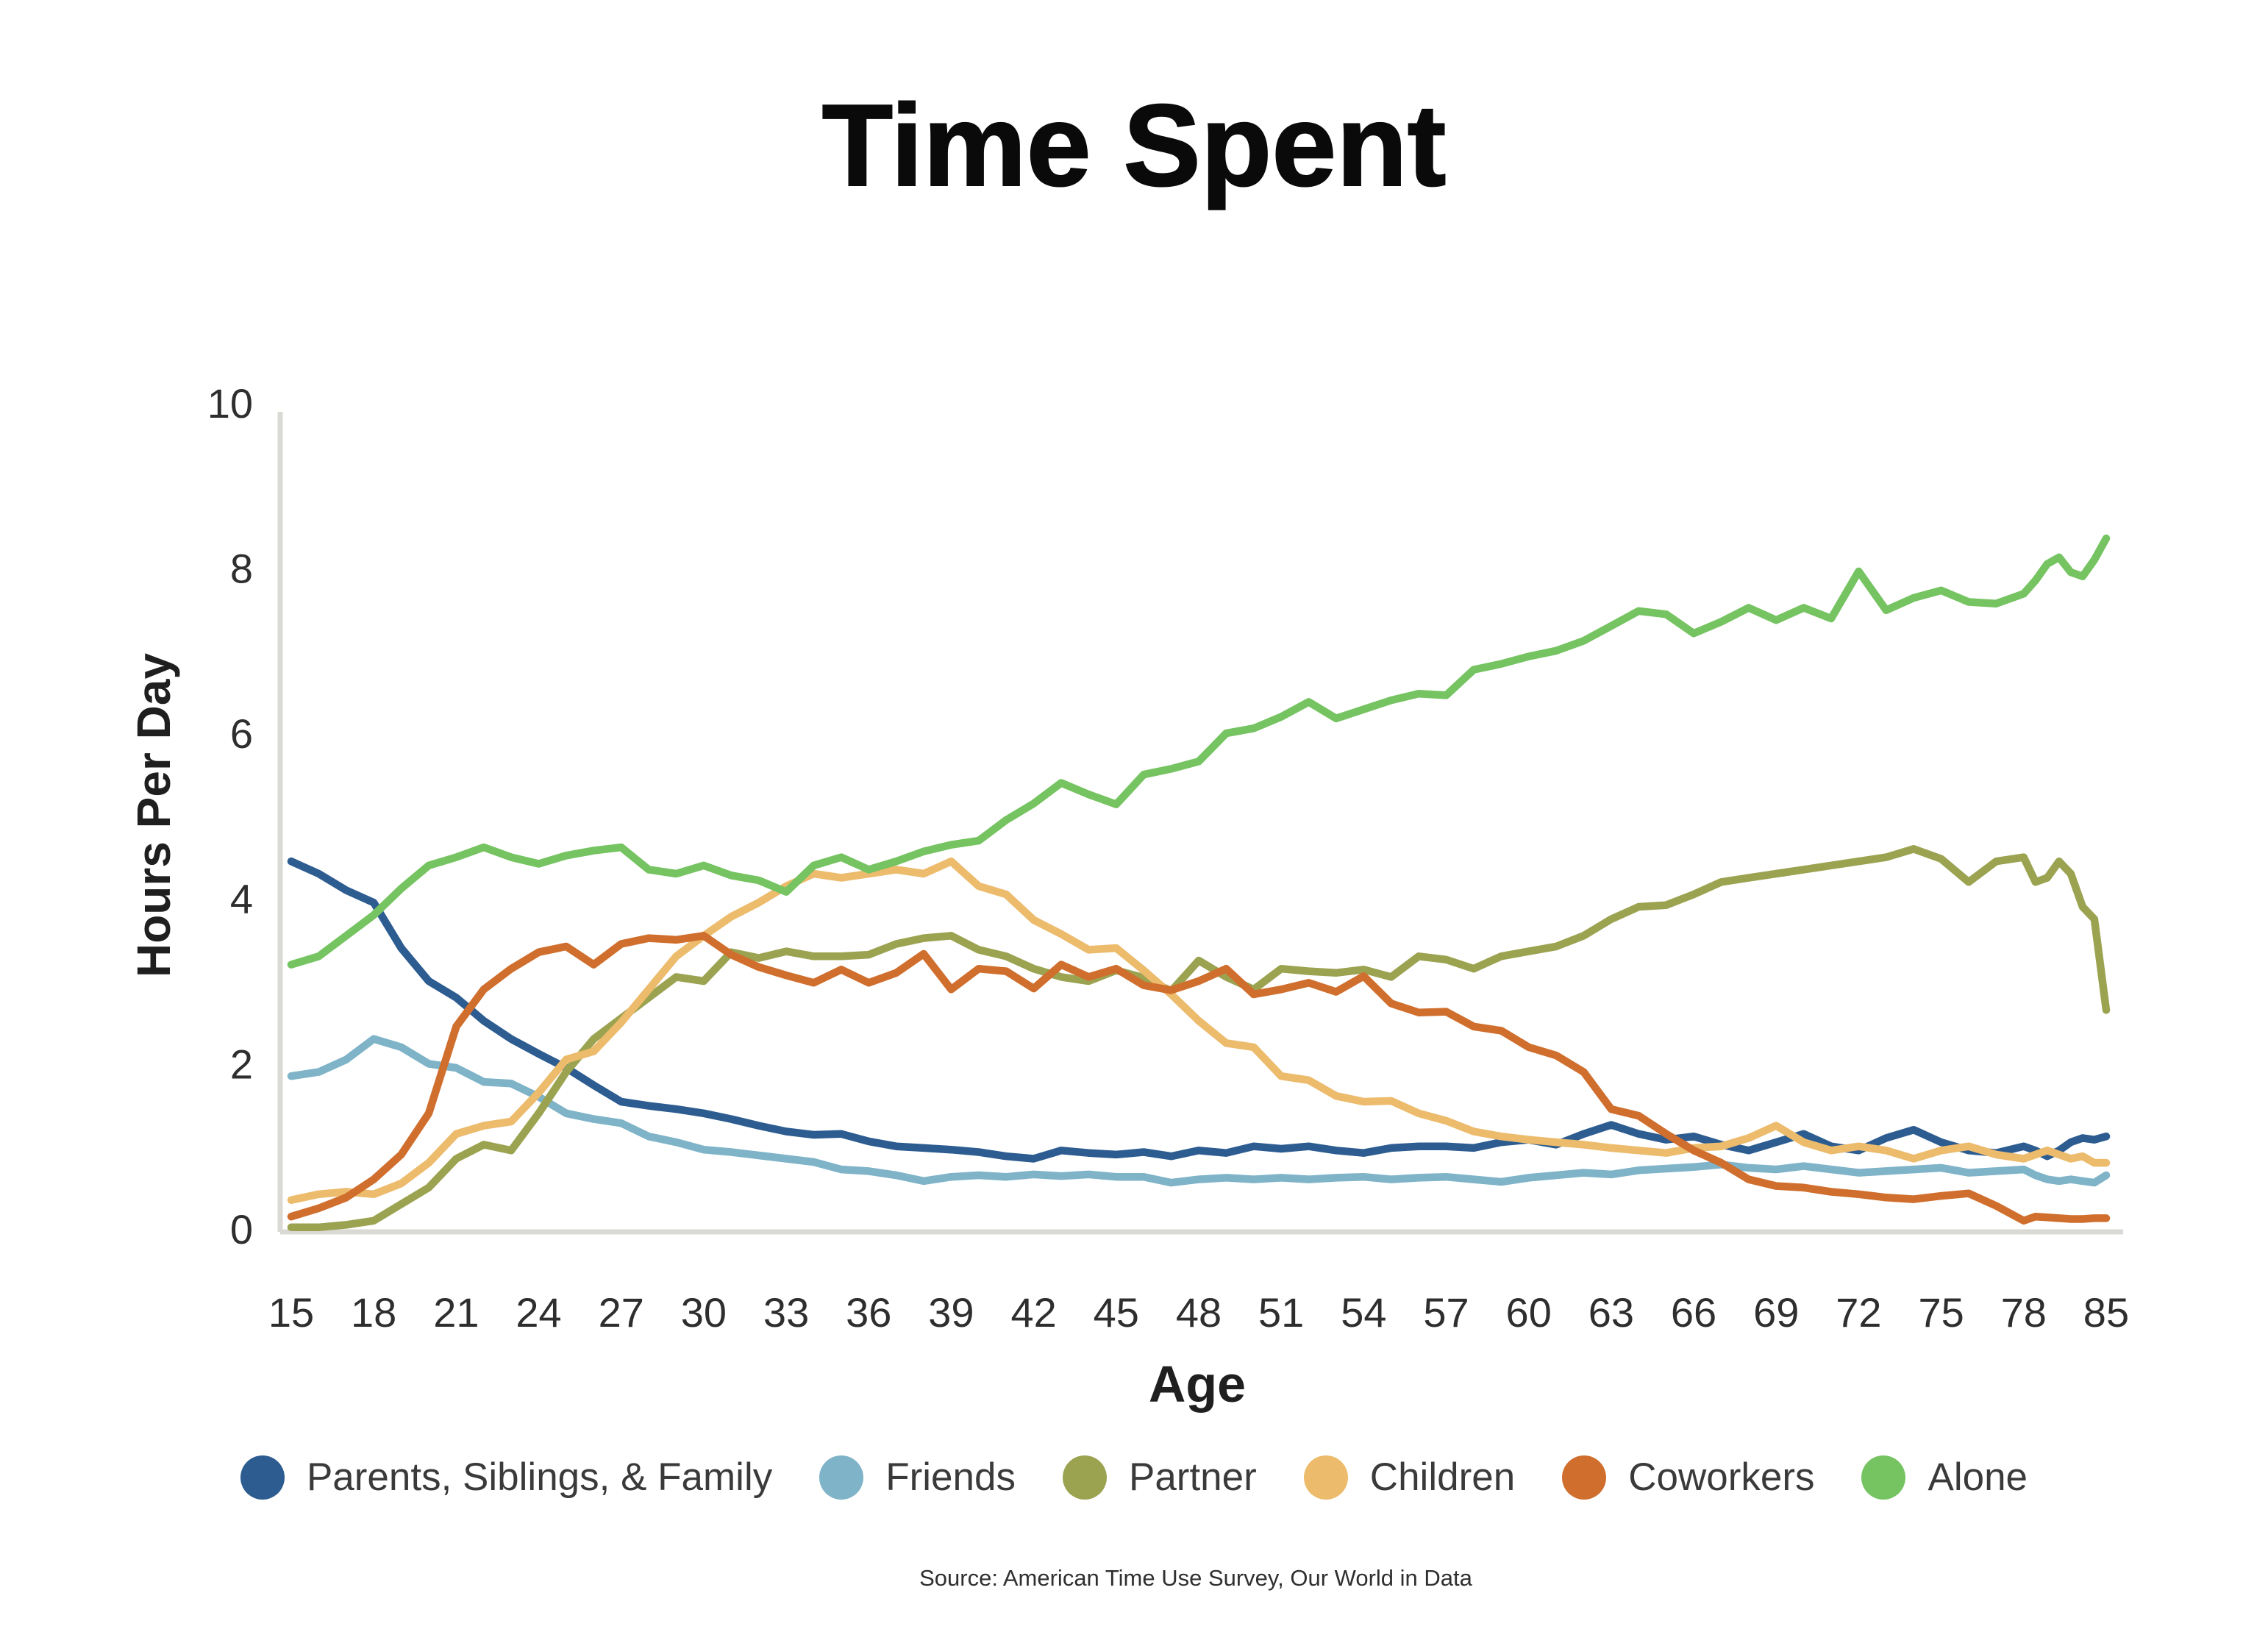  I want to click on x-tick-label: 69, so click(1776, 1312).